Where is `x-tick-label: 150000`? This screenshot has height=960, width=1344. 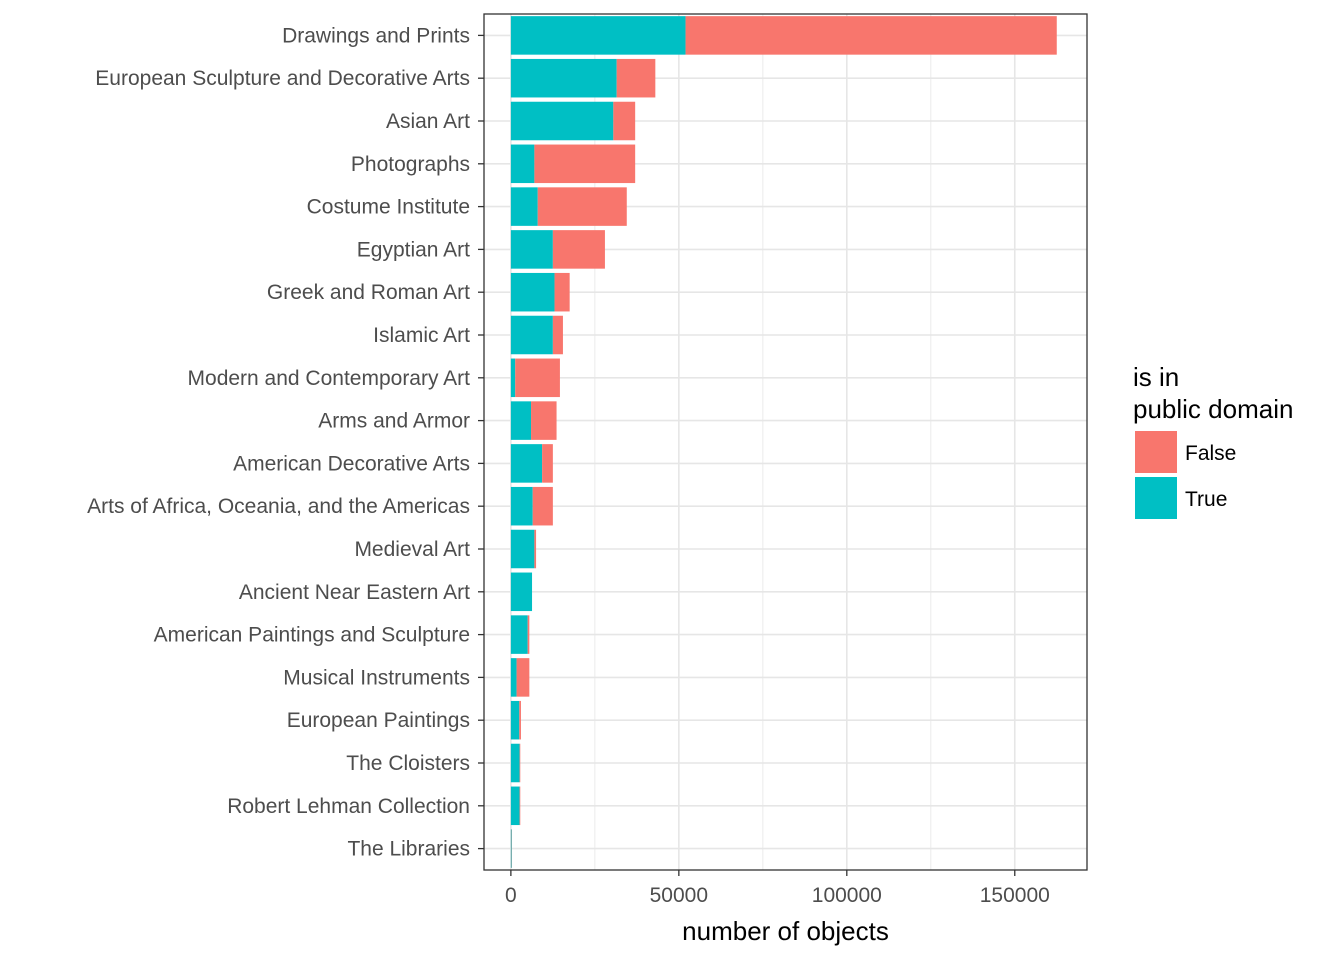
x-tick-label: 150000 is located at coordinates (1015, 895).